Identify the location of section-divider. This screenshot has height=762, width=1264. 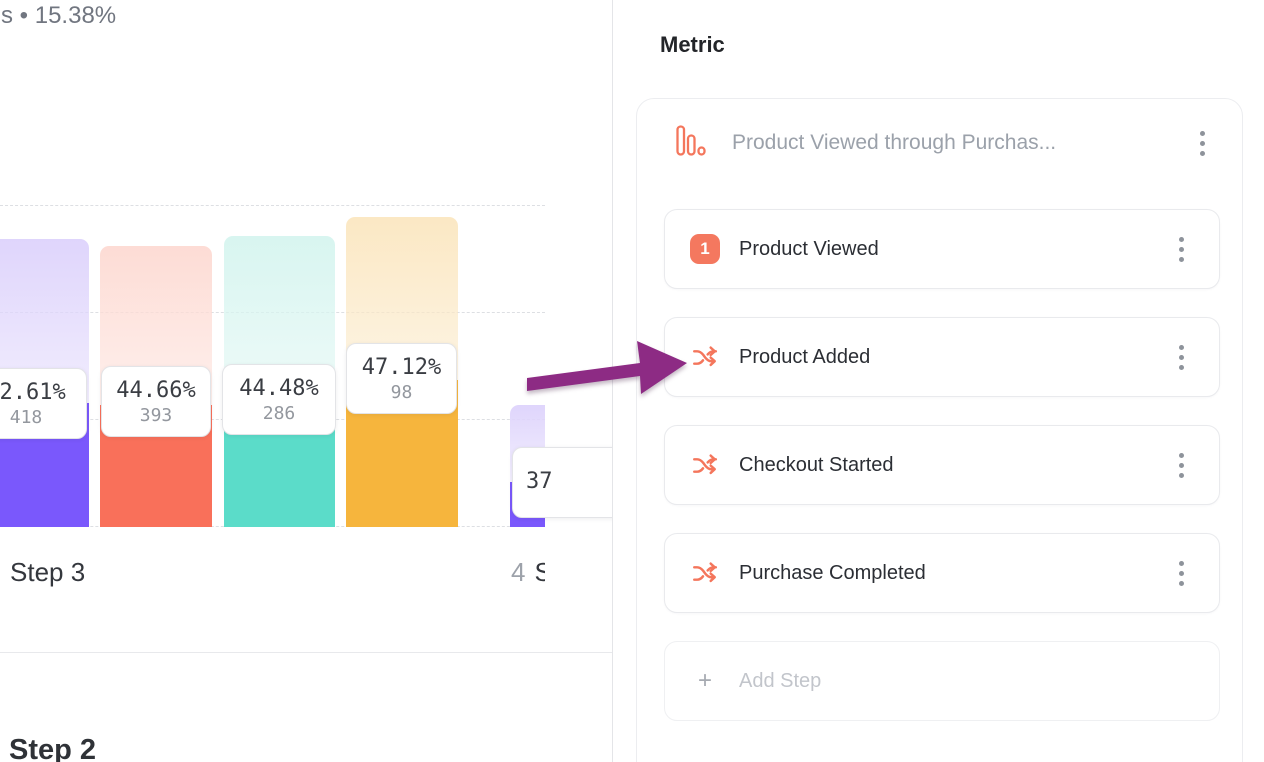
(306, 652).